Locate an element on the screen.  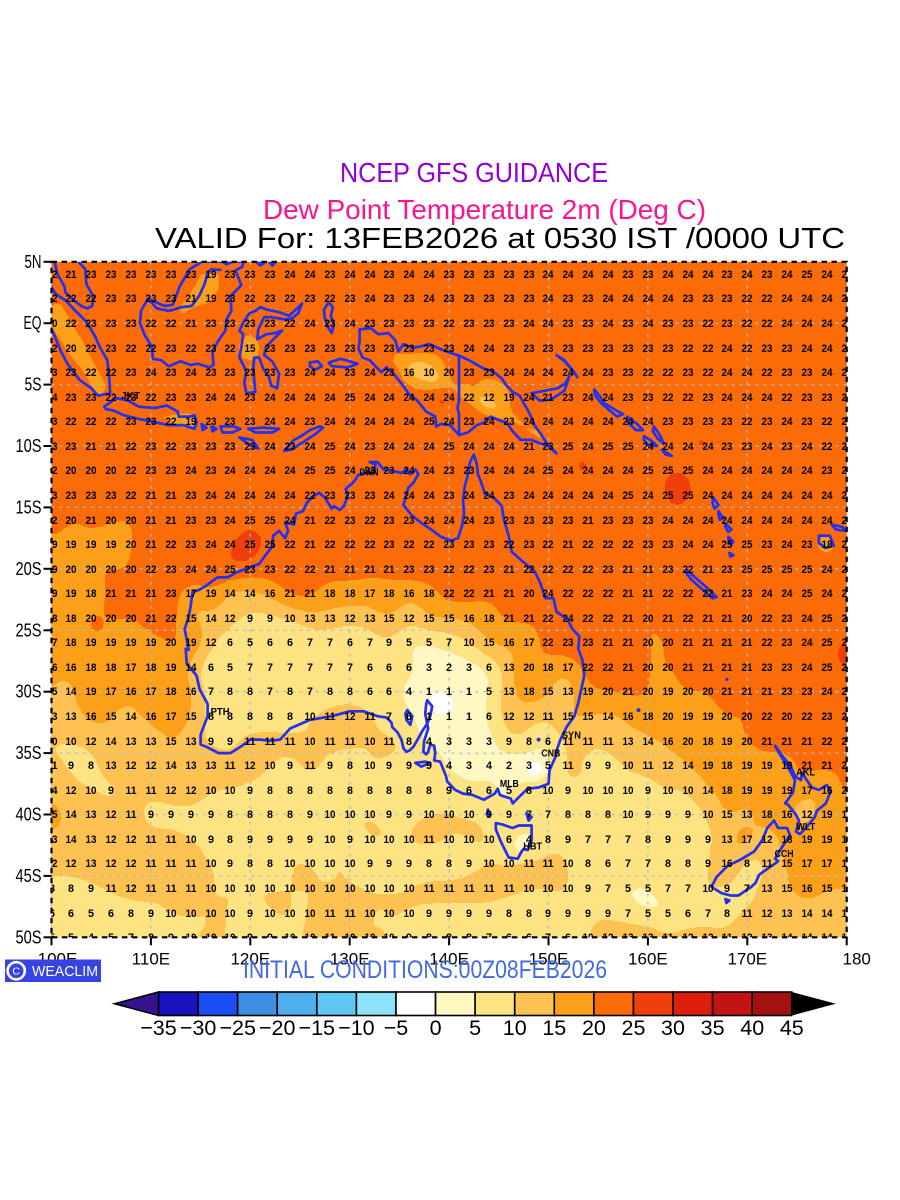
svg-text: 18 is located at coordinates (767, 815).